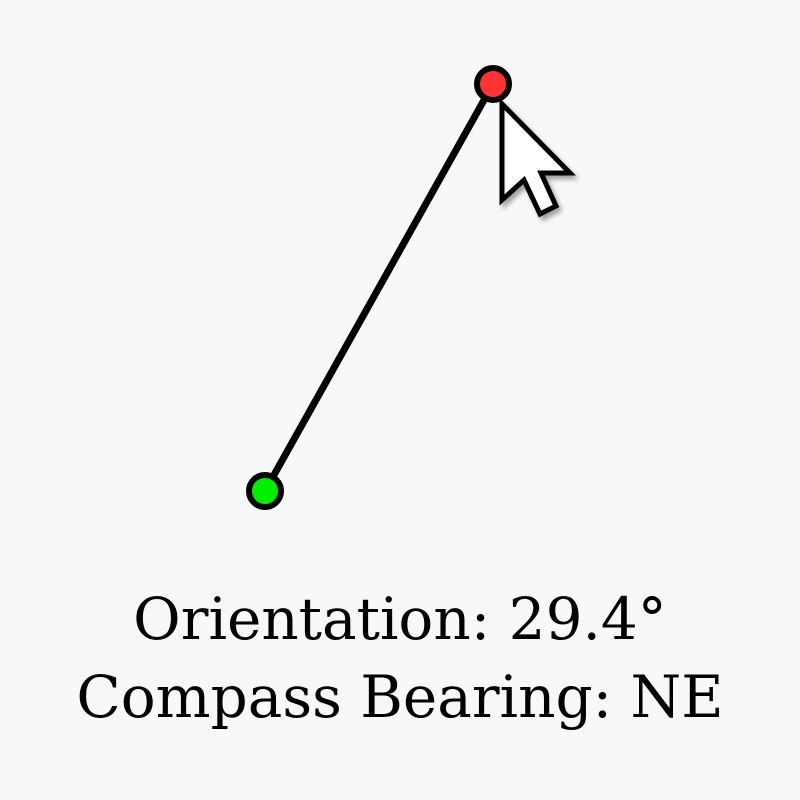 Image resolution: width=800 pixels, height=800 pixels. Describe the element at coordinates (537, 157) in the screenshot. I see `mouse-pointer-icon` at that location.